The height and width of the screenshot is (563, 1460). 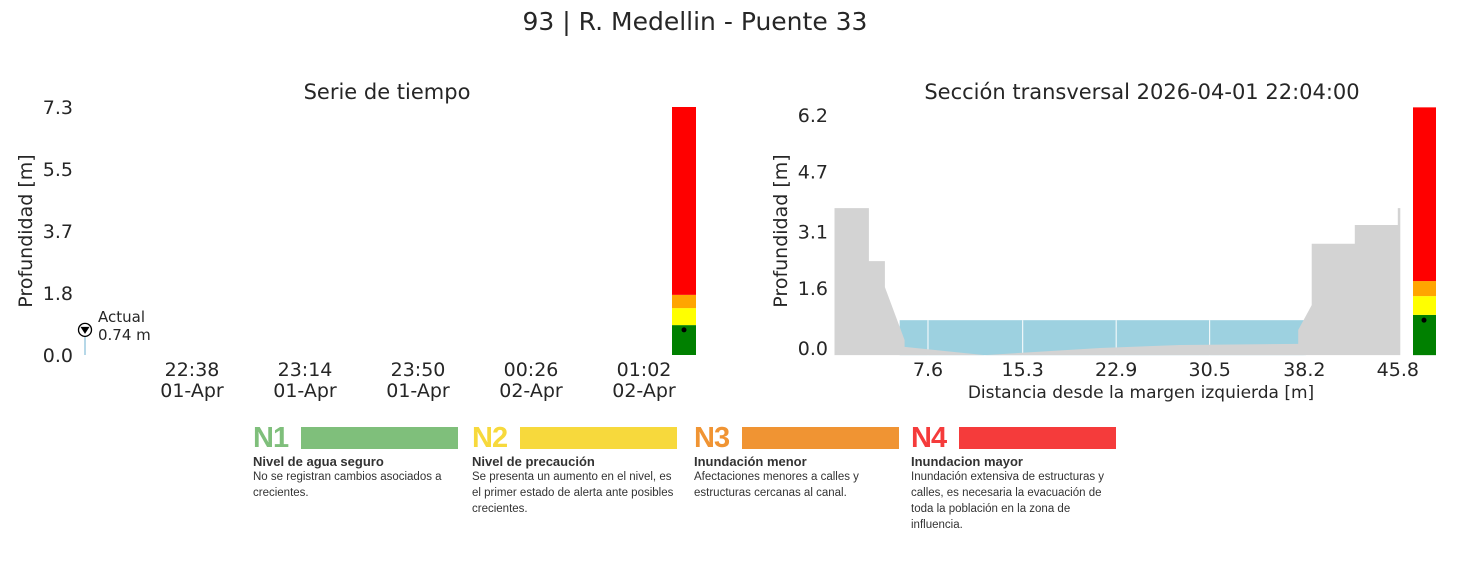 I want to click on y-tick-label: 3.7, so click(x=58, y=232).